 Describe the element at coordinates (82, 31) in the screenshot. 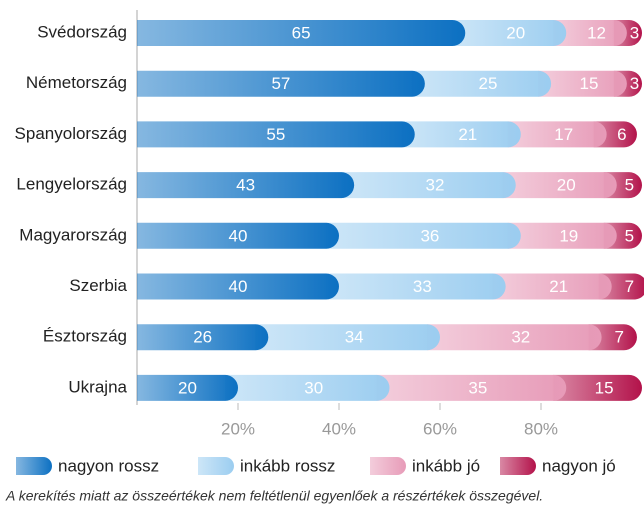

I see `category-label: Svédország` at that location.